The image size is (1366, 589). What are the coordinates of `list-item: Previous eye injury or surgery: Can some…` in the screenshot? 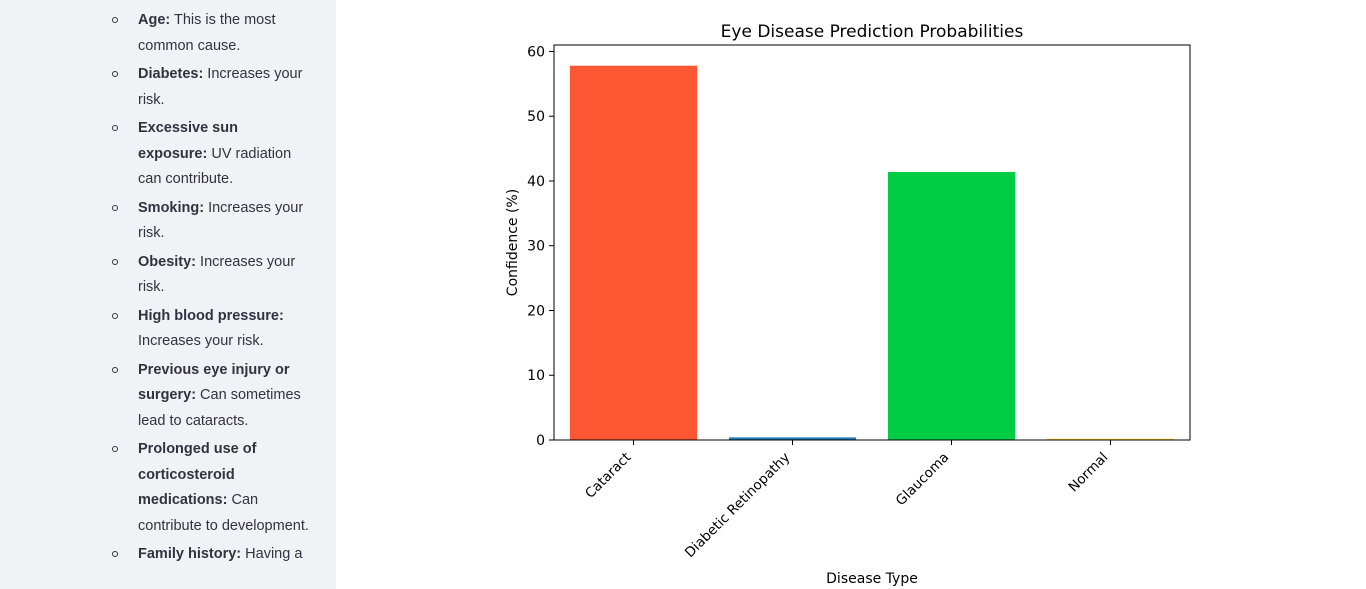 It's located at (210, 396).